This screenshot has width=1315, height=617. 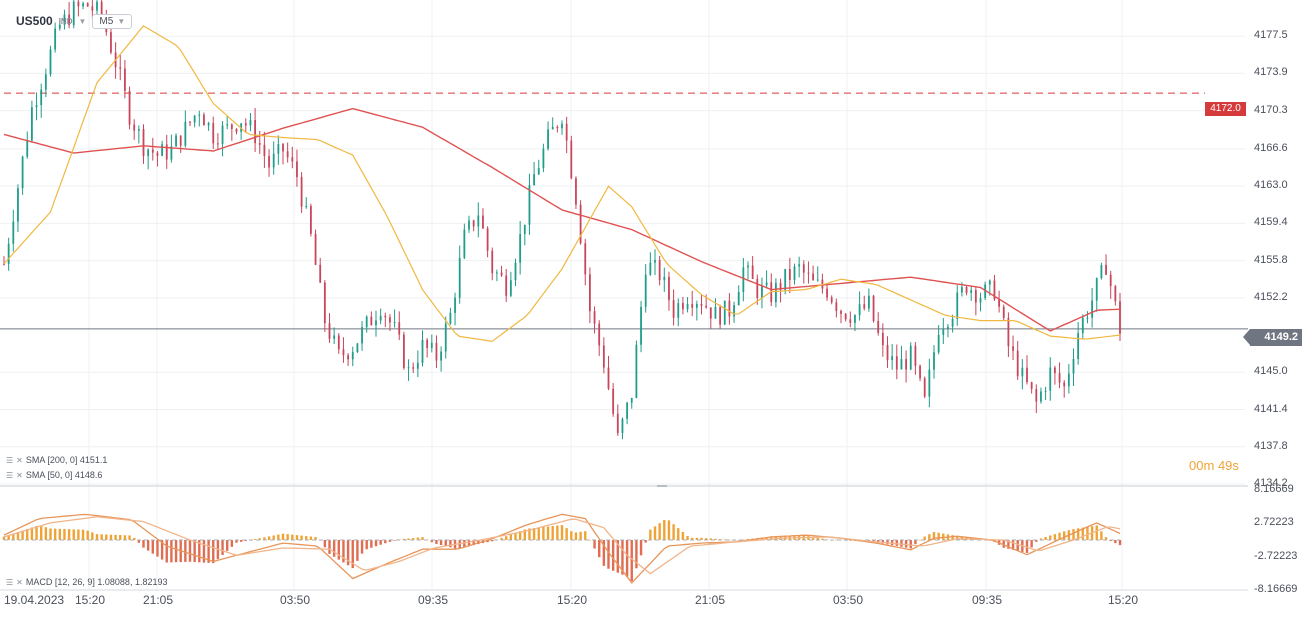 I want to click on time-tick-label: 21:05, so click(x=710, y=600).